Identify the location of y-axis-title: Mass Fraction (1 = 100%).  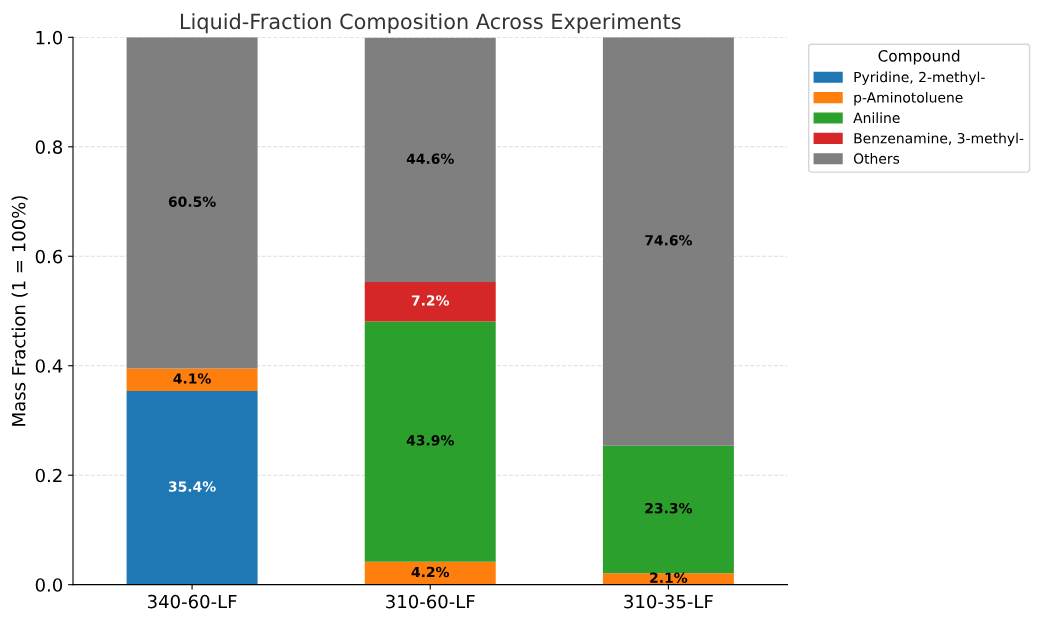
(19, 311).